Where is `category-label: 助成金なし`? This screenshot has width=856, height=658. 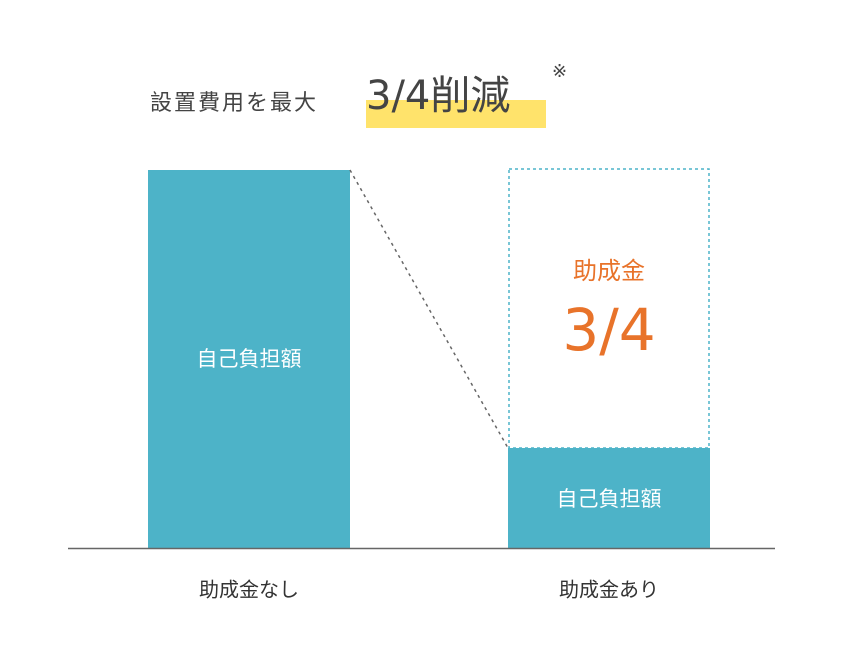
category-label: 助成金なし is located at coordinates (249, 590).